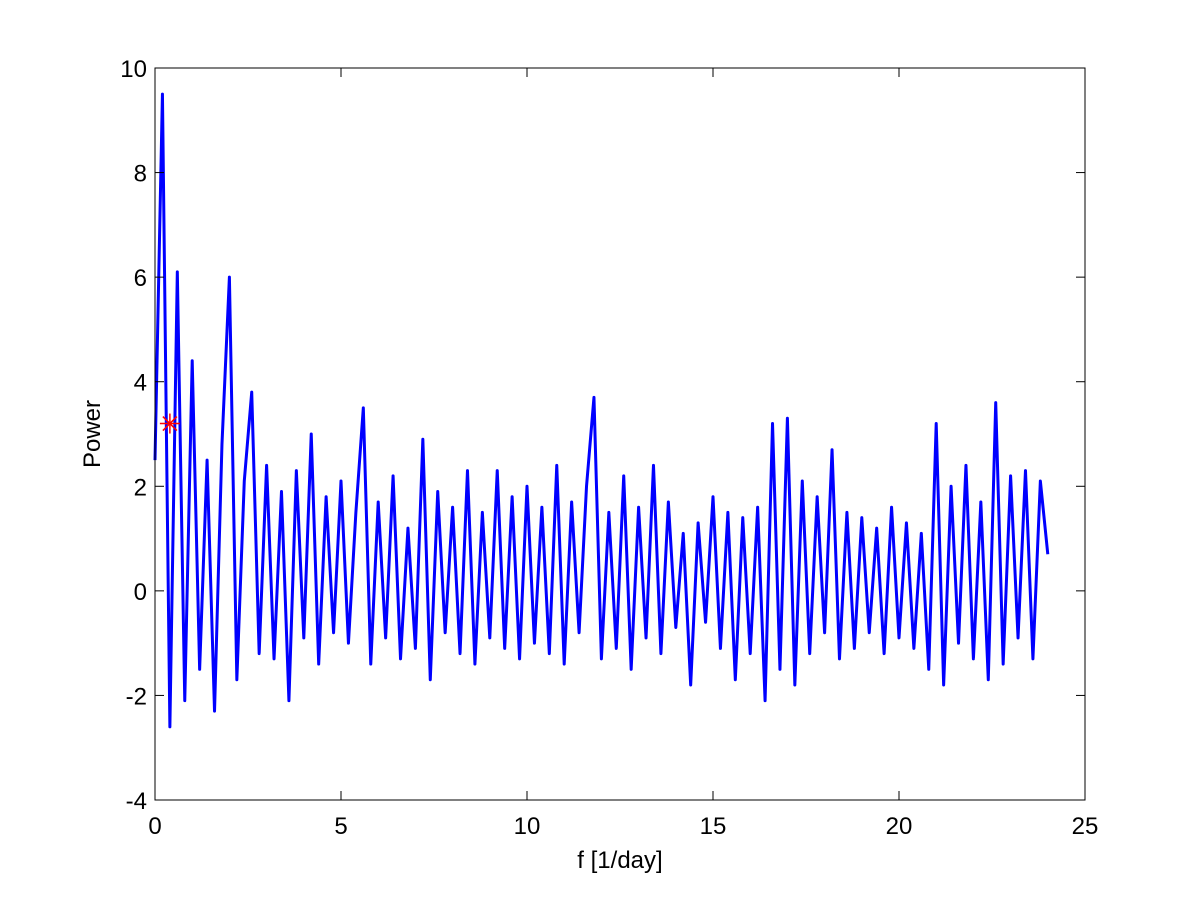 The height and width of the screenshot is (905, 1200). Describe the element at coordinates (92, 434) in the screenshot. I see `y-axis-label: Power` at that location.